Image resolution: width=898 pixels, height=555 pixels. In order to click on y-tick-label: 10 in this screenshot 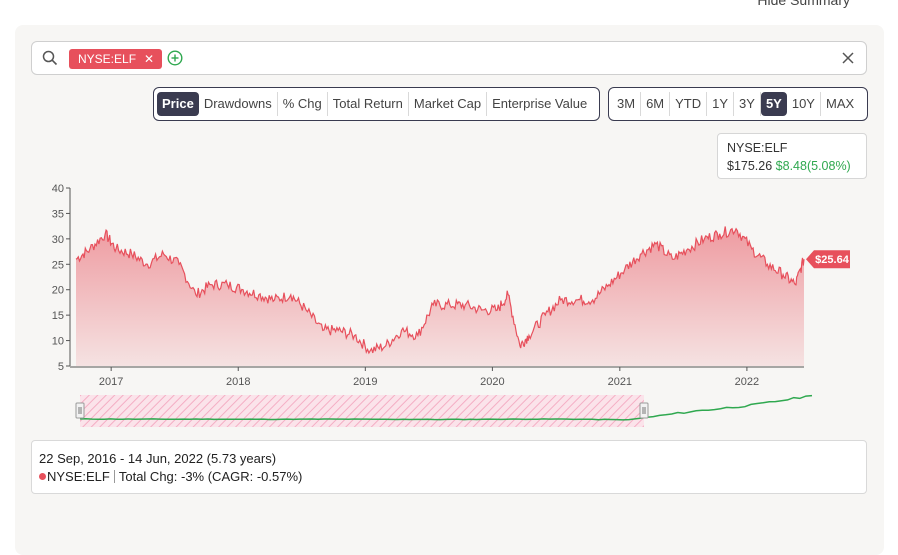, I will do `click(58, 342)`.